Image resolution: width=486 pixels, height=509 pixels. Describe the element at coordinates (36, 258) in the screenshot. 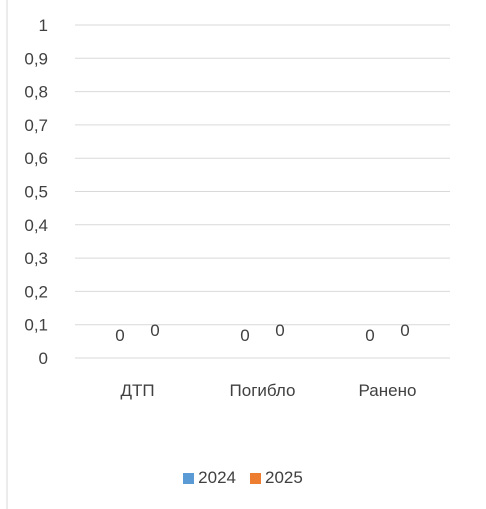

I see `y-tick-label: 0,3` at that location.